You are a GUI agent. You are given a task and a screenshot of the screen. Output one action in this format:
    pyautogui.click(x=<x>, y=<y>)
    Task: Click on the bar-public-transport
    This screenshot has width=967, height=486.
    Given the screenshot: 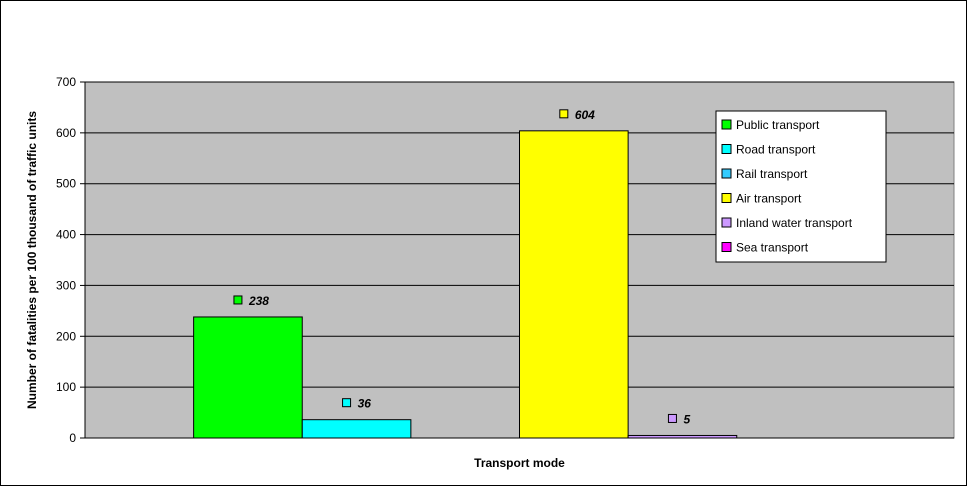 What is the action you would take?
    pyautogui.click(x=248, y=377)
    